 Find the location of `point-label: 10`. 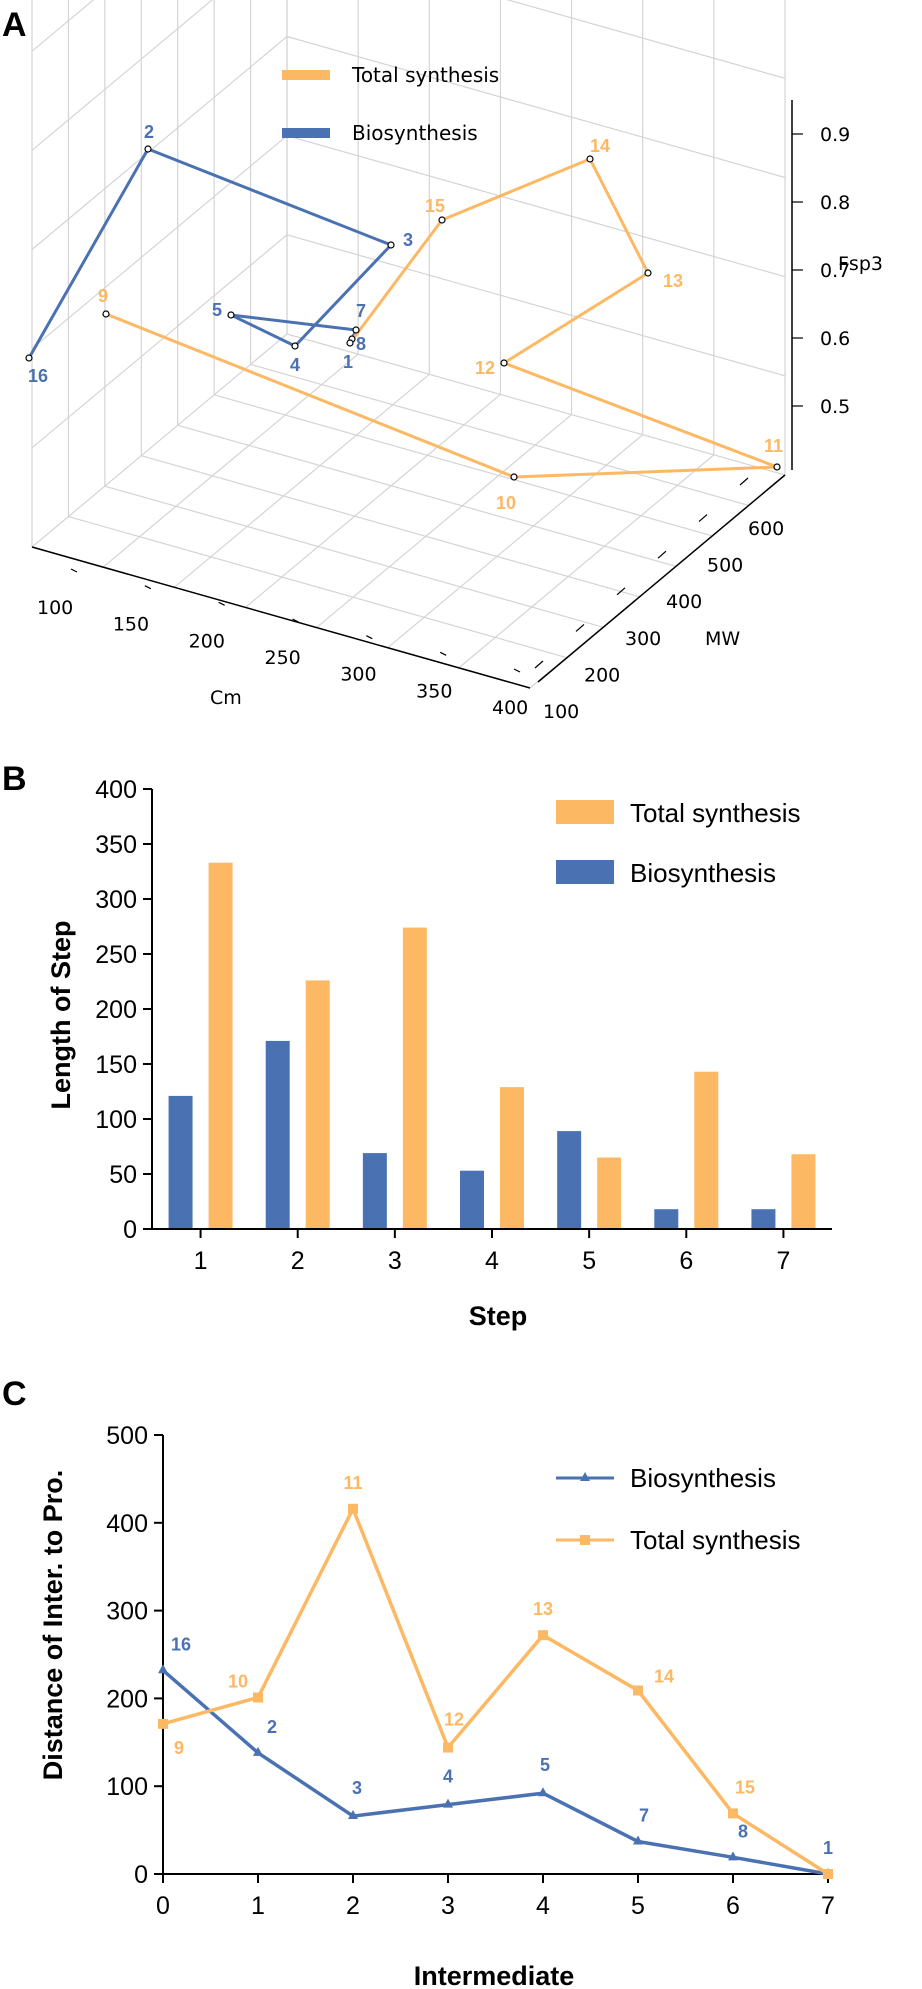

point-label: 10 is located at coordinates (506, 503).